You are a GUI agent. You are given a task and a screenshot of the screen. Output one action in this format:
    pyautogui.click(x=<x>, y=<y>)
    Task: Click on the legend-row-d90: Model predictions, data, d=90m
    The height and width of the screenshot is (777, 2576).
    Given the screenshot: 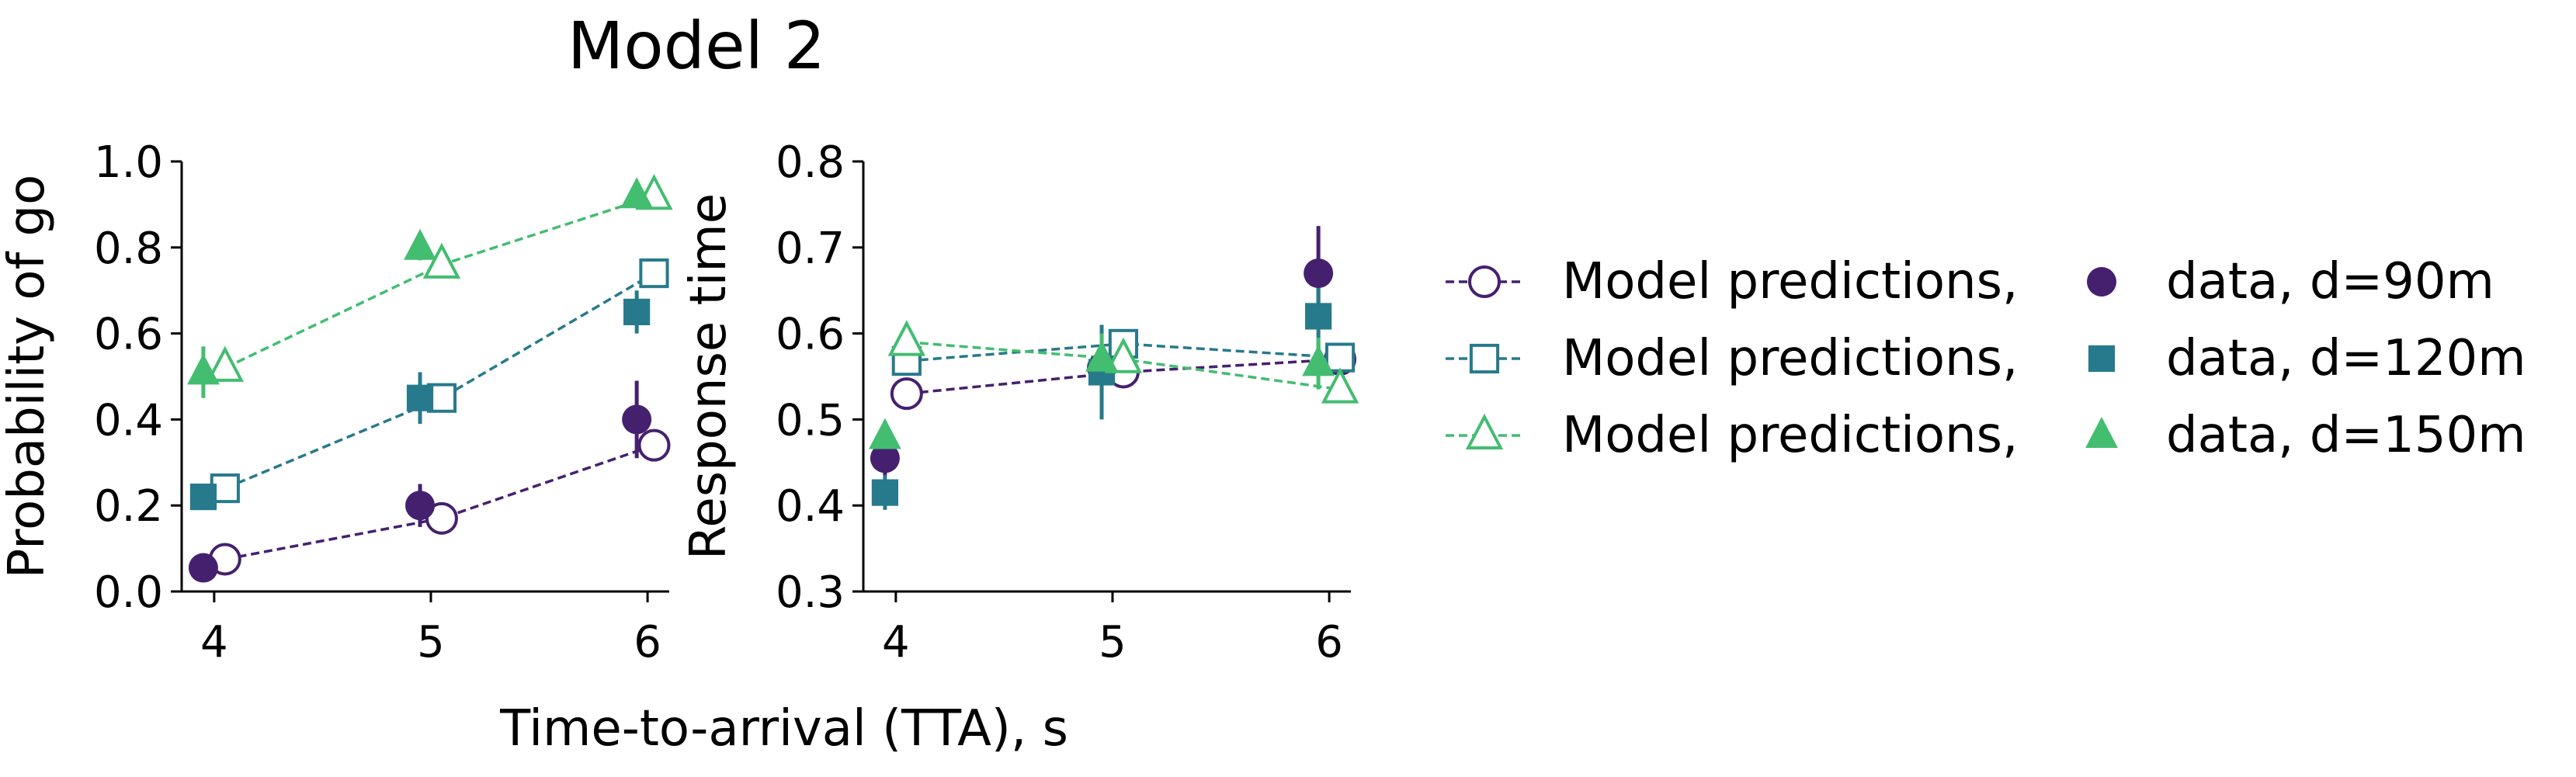 What is the action you would take?
    pyautogui.click(x=1970, y=281)
    